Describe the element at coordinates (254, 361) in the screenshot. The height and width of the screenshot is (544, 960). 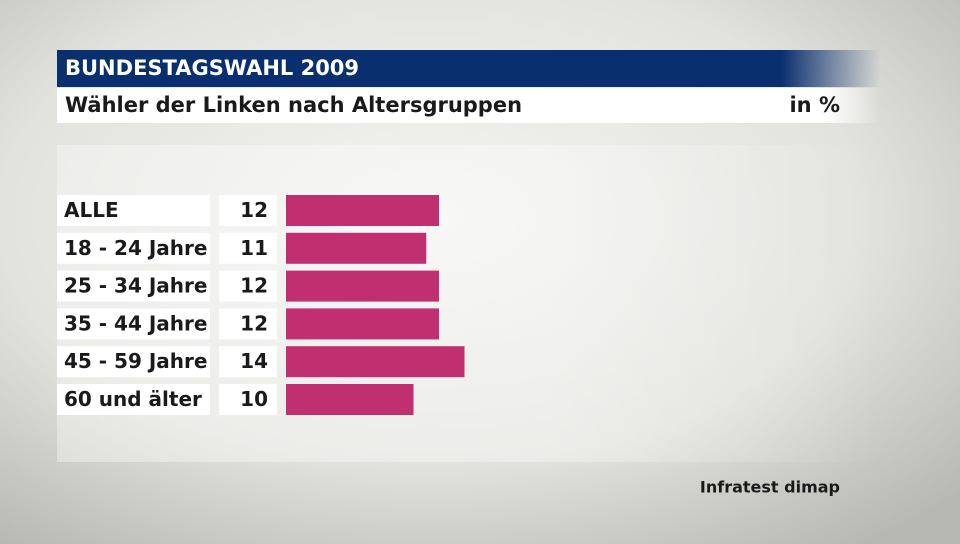
I see `value-label: 14` at that location.